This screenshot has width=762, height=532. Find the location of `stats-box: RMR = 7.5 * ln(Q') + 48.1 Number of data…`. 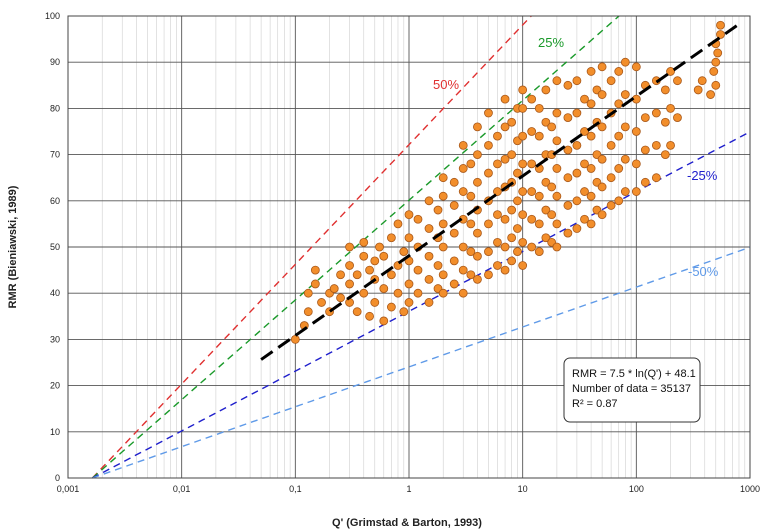

stats-box: RMR = 7.5 * ln(Q') + 48.1 Number of data… is located at coordinates (632, 390).